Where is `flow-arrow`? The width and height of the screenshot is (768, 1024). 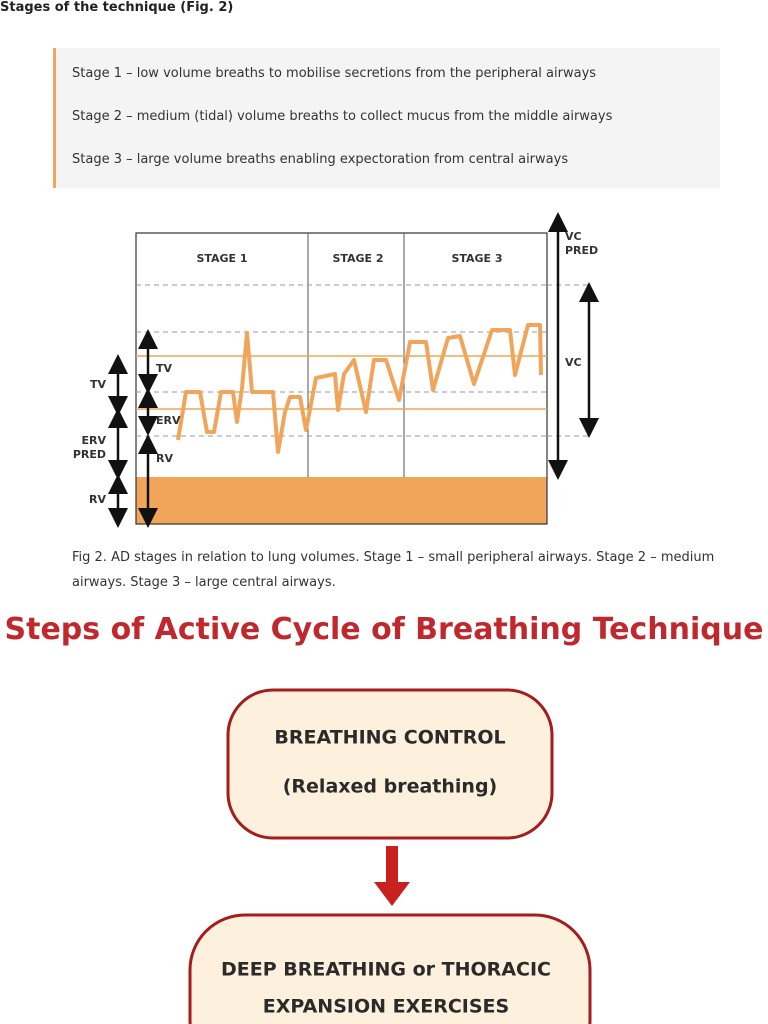 flow-arrow is located at coordinates (392, 876).